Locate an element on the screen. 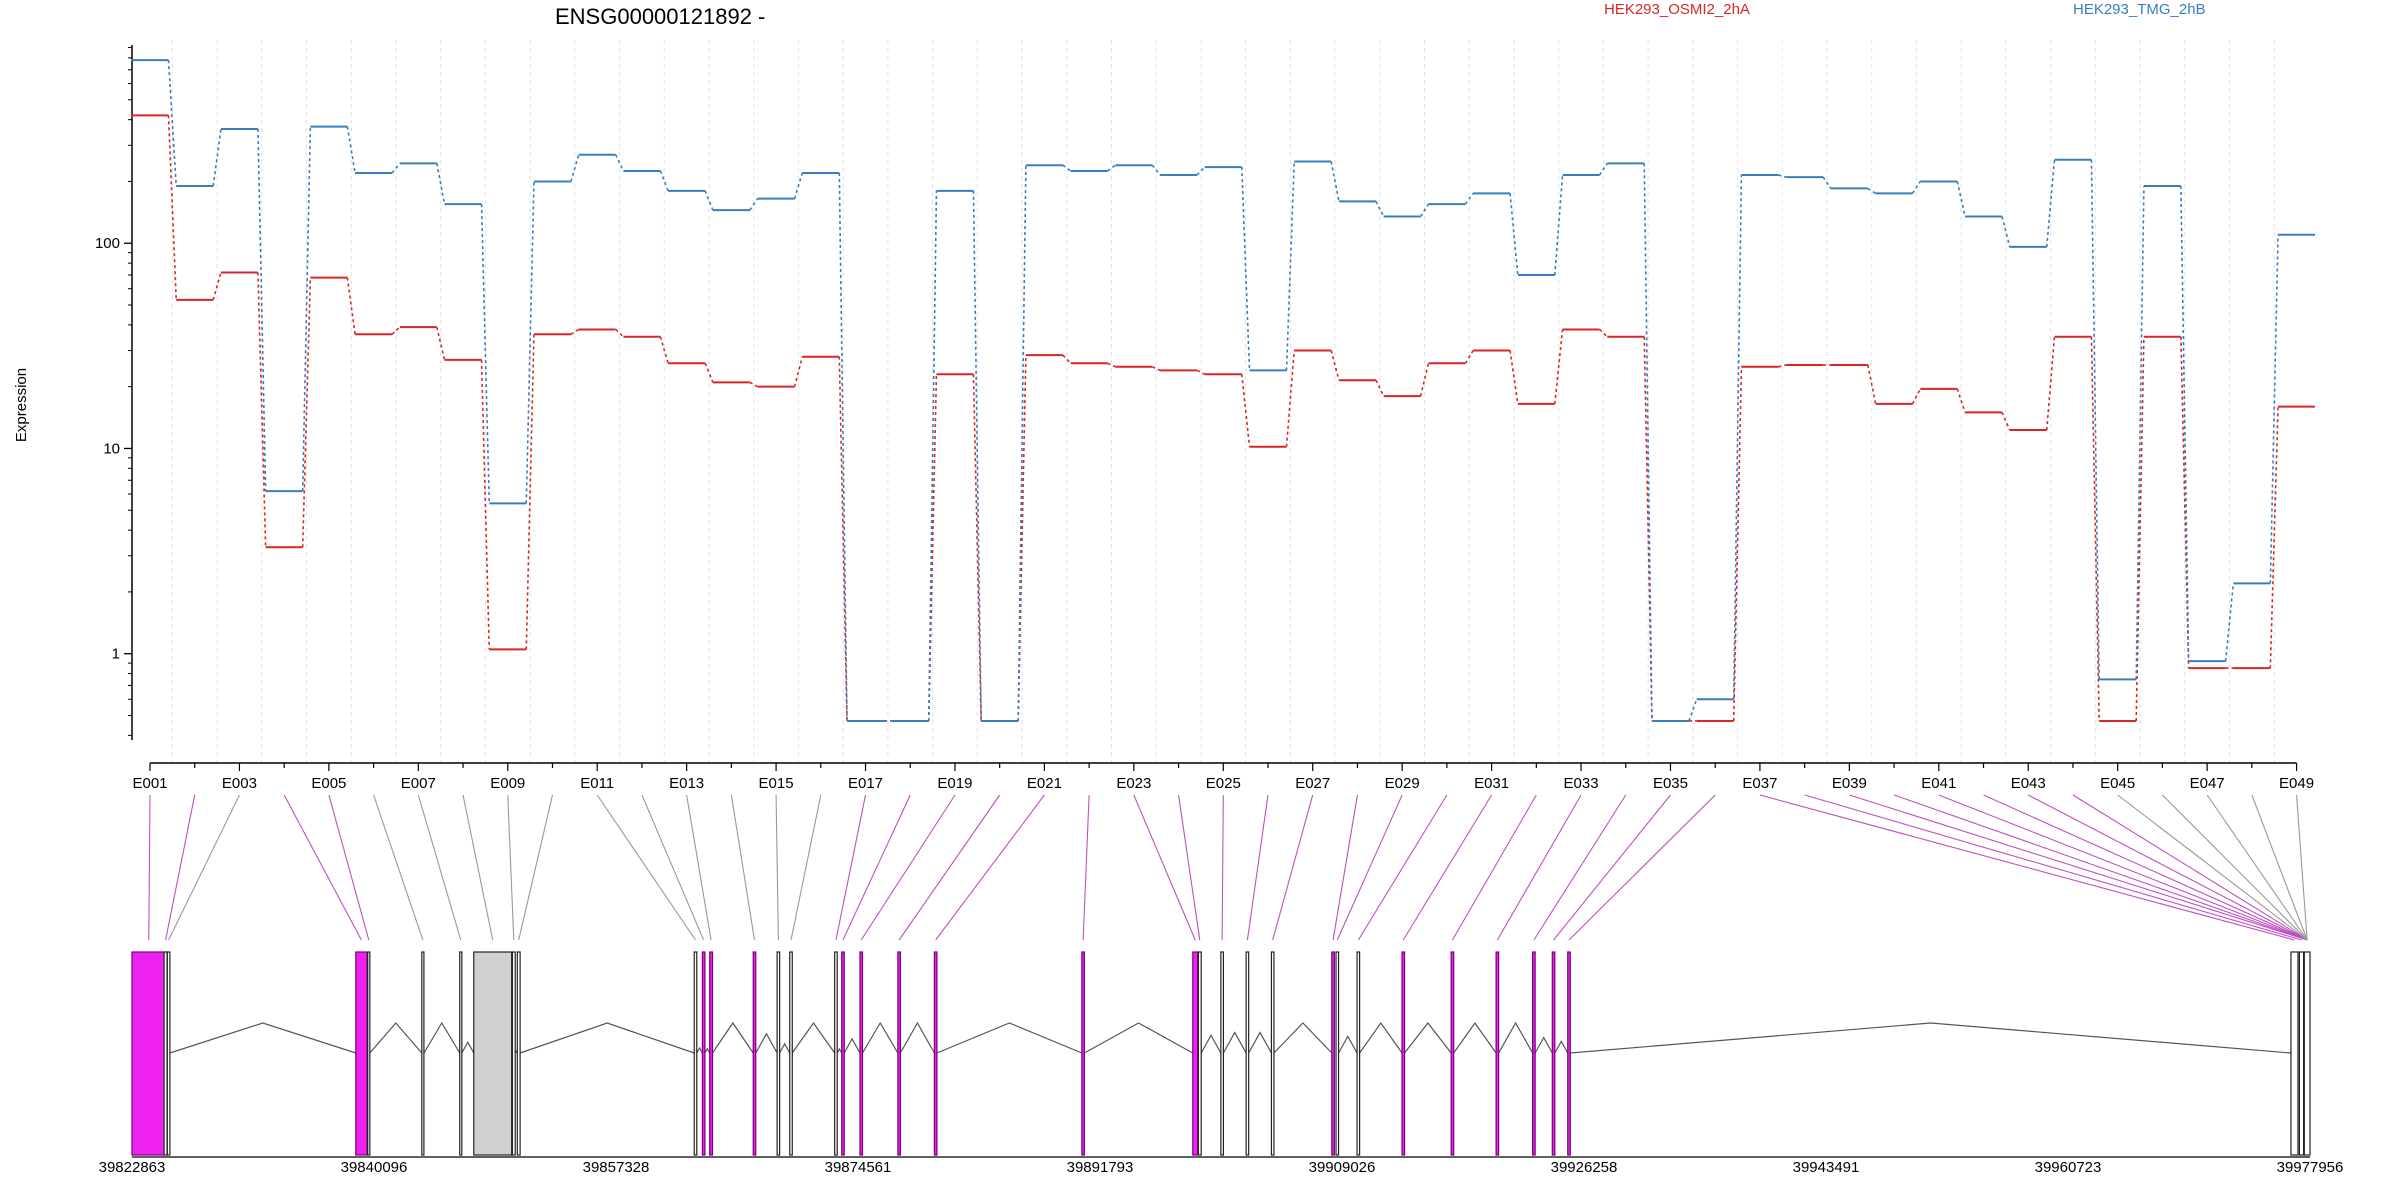 The height and width of the screenshot is (1200, 2400). genomic-coordinate-label: 39822863 is located at coordinates (132, 1167).